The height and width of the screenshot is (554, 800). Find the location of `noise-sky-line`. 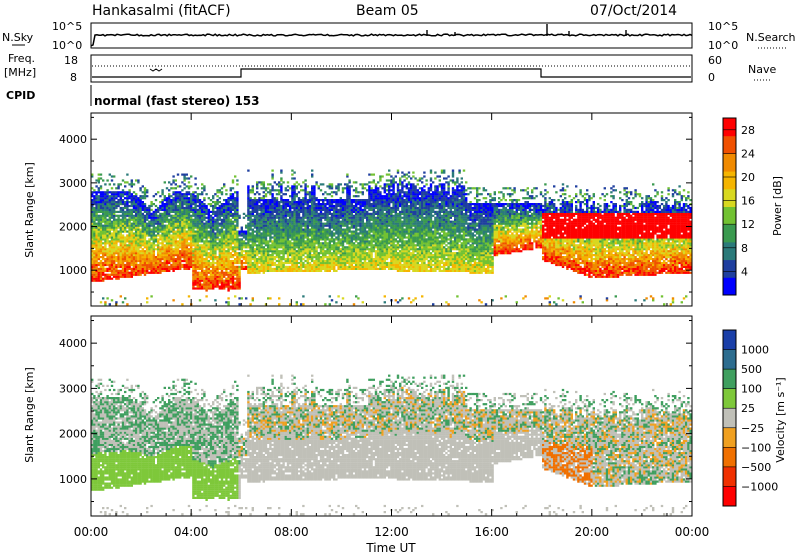

noise-sky-line is located at coordinates (391, 40).